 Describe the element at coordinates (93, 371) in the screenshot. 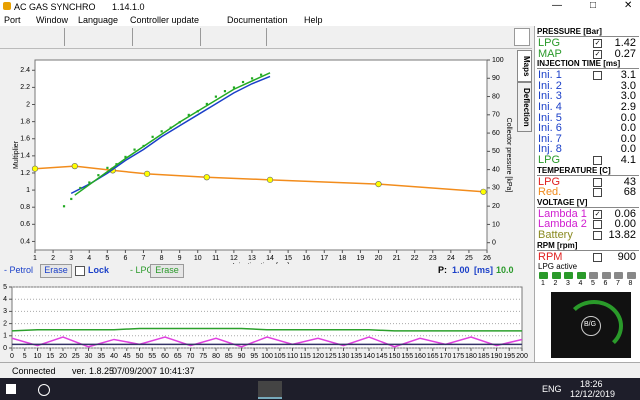

I see `controller-version: ver. 1.8.25` at that location.